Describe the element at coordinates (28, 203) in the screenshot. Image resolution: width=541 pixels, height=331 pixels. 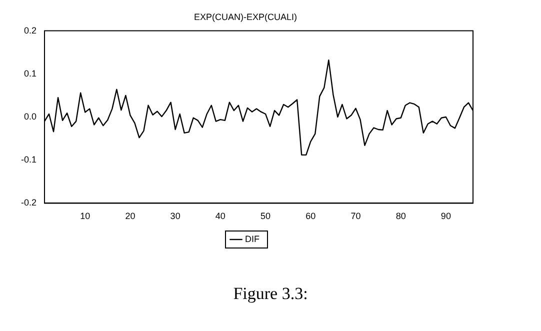
I see `y-tick-label: -0.2` at that location.